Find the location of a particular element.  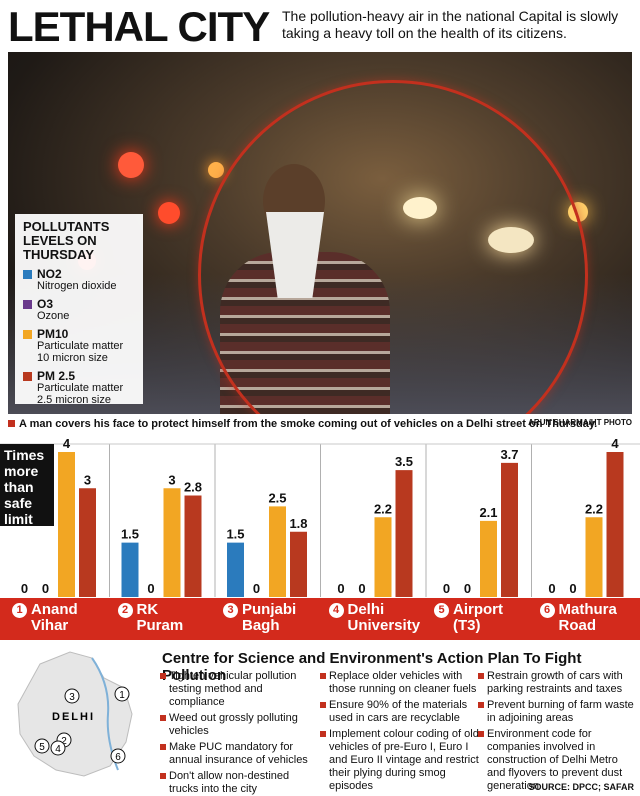

delhi-map: DELHI 1 2 3 4 5 6 is located at coordinates (75, 714).